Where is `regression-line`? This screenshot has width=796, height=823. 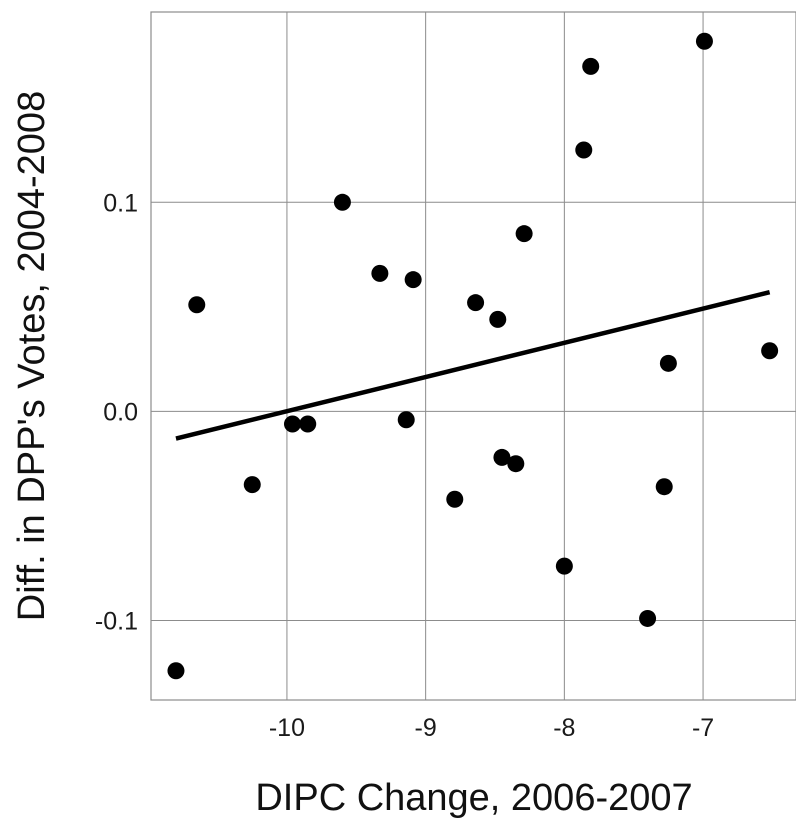 regression-line is located at coordinates (473, 365).